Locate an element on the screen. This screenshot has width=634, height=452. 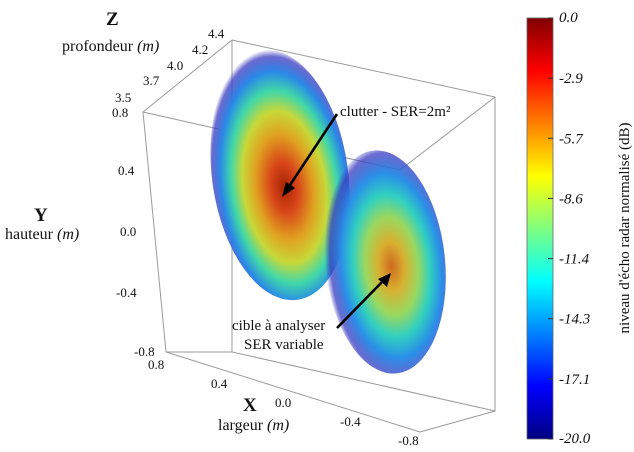
x-tick: -0.4 is located at coordinates (350, 421).